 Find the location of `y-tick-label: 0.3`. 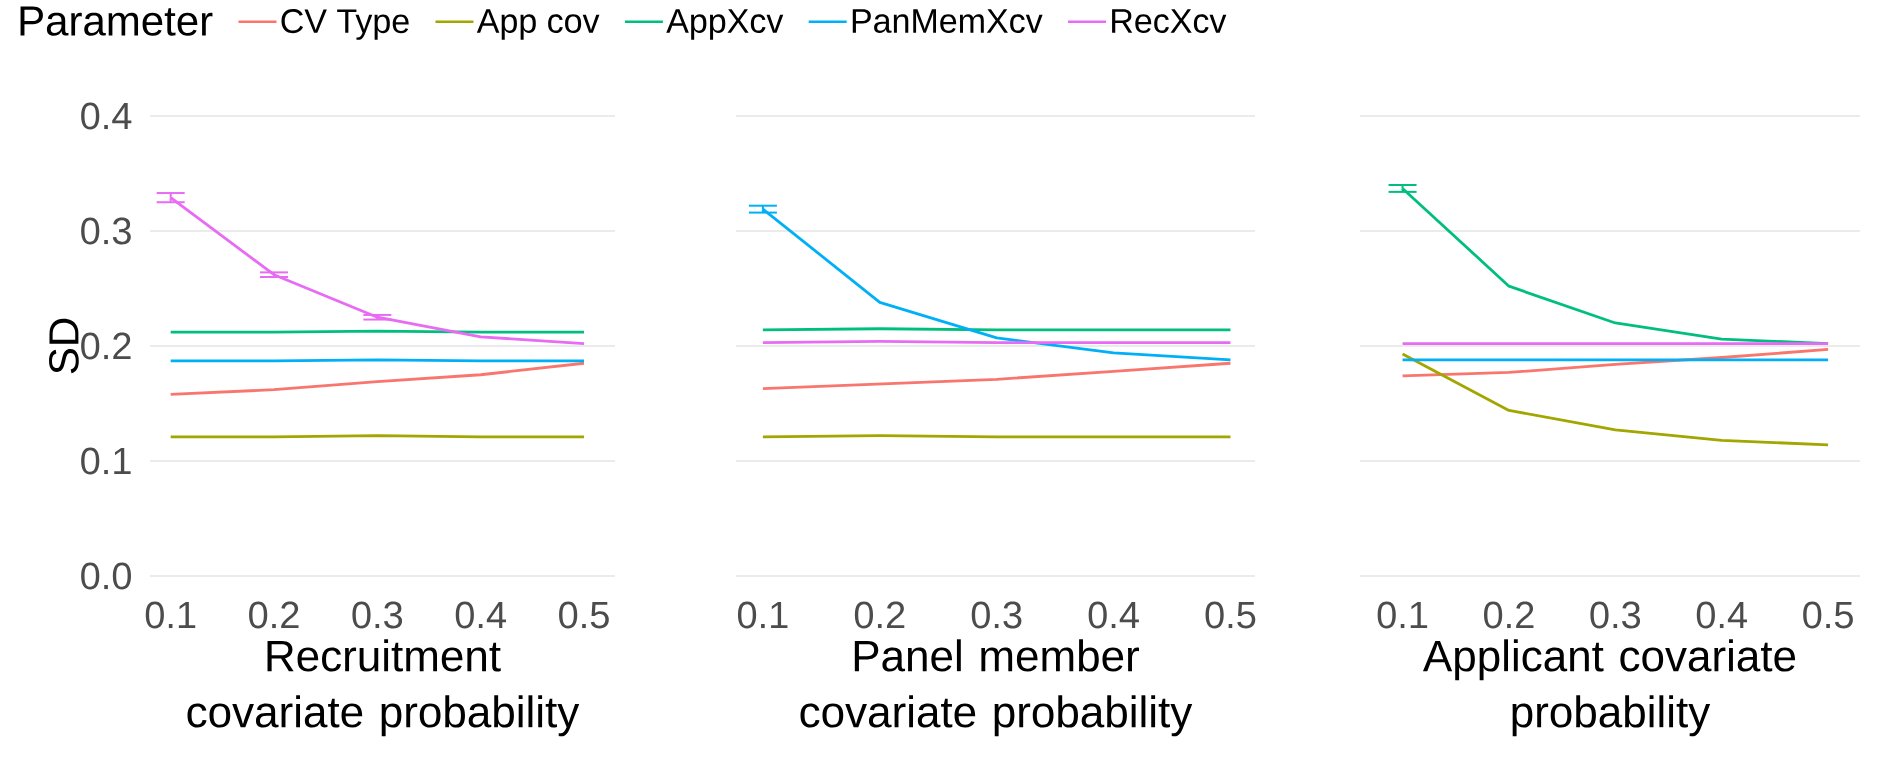

y-tick-label: 0.3 is located at coordinates (106, 231).